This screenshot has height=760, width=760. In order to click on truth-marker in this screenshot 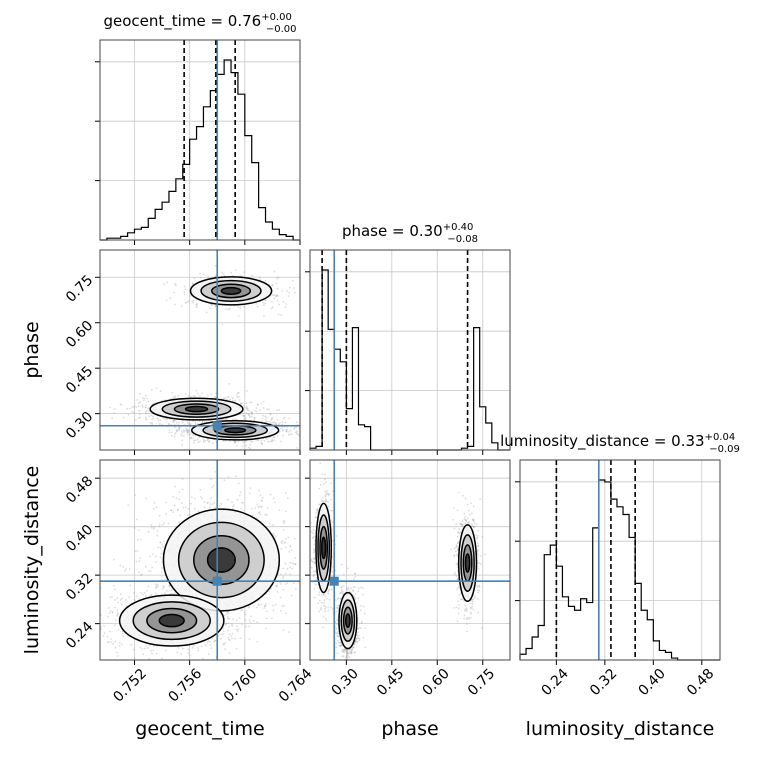, I will do `click(217, 426)`.